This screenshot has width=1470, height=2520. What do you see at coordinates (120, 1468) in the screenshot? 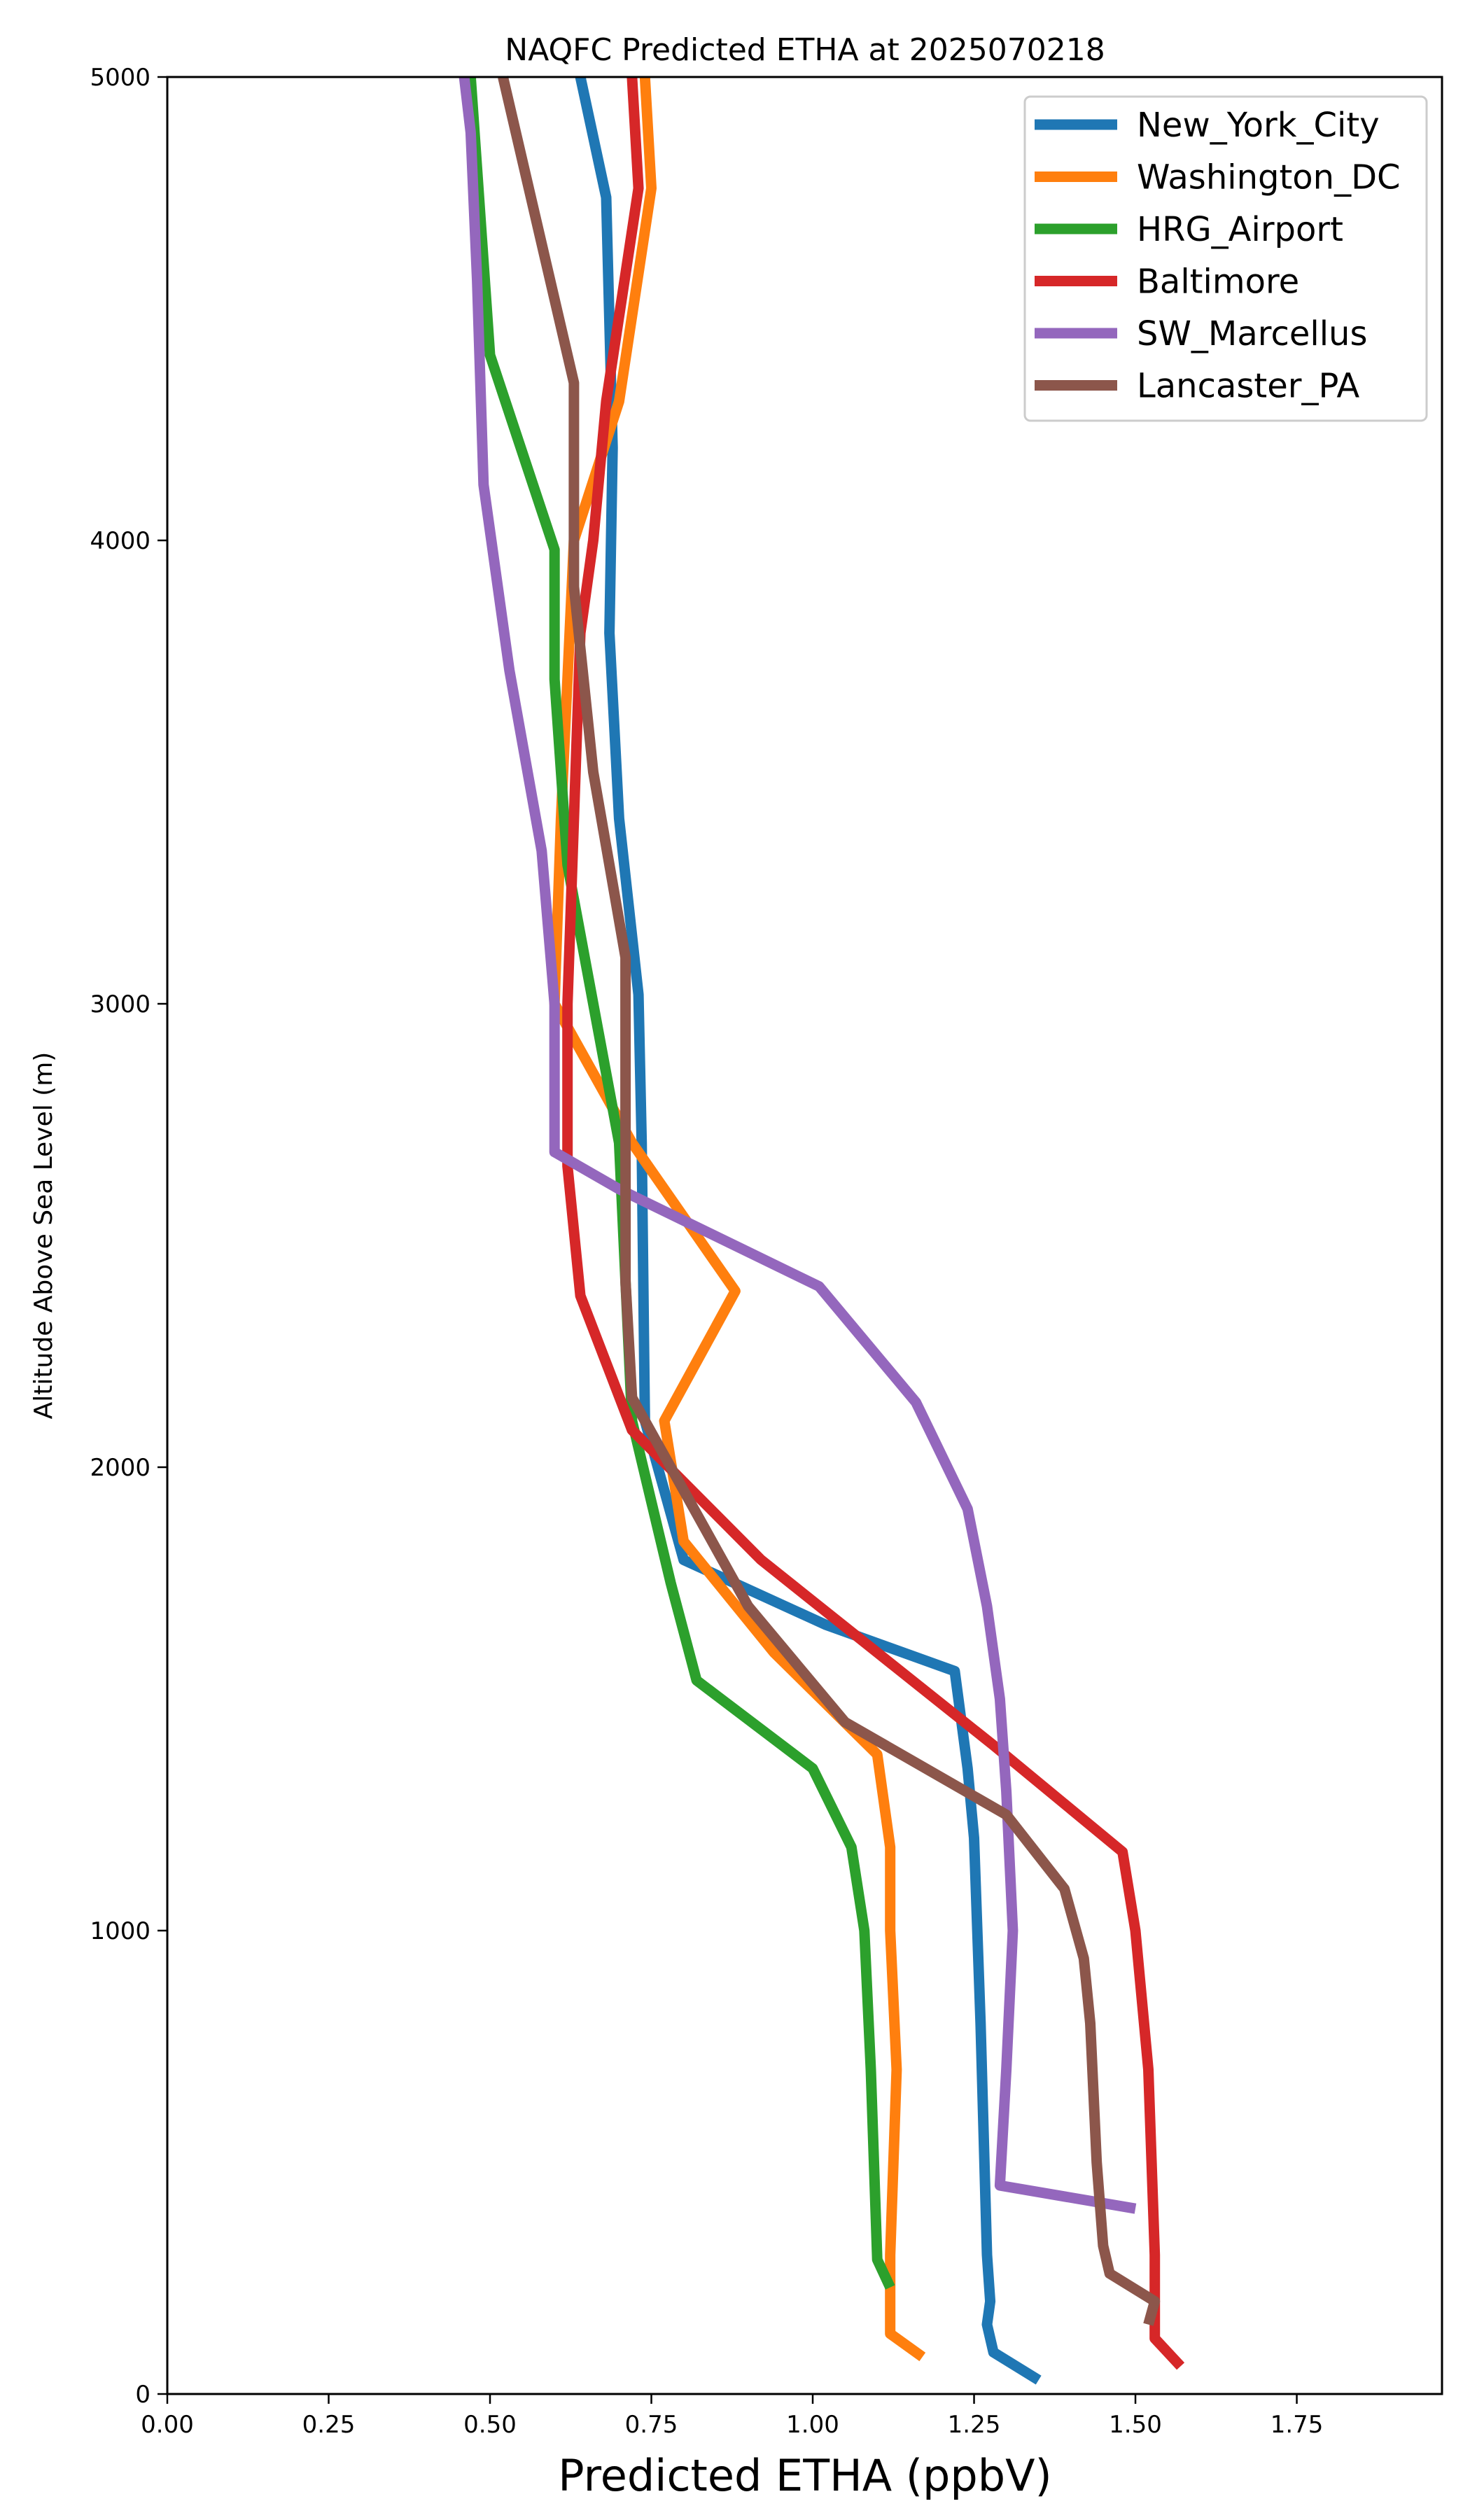
I see `y-tick-label: 2000` at bounding box center [120, 1468].